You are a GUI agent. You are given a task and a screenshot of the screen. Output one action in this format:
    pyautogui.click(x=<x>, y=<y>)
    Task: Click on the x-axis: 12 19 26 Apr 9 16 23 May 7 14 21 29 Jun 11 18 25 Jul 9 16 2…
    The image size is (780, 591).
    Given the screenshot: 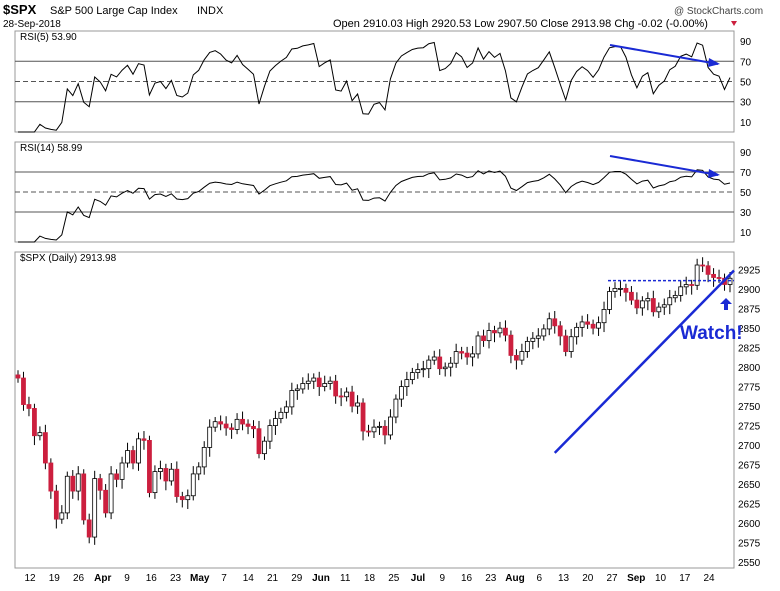 What is the action you would take?
    pyautogui.click(x=369, y=578)
    